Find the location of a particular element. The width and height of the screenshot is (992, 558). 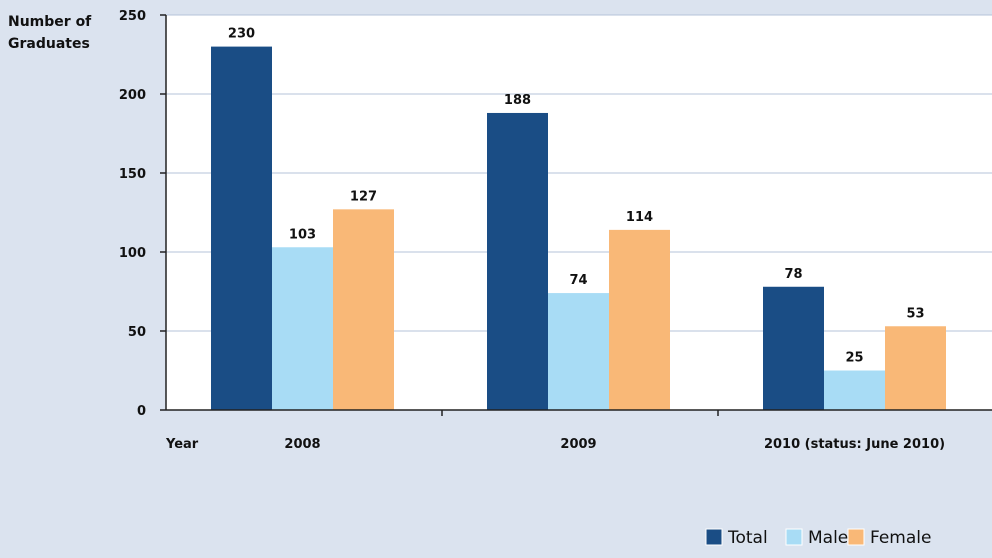

legend-swatch-male is located at coordinates (794, 537).